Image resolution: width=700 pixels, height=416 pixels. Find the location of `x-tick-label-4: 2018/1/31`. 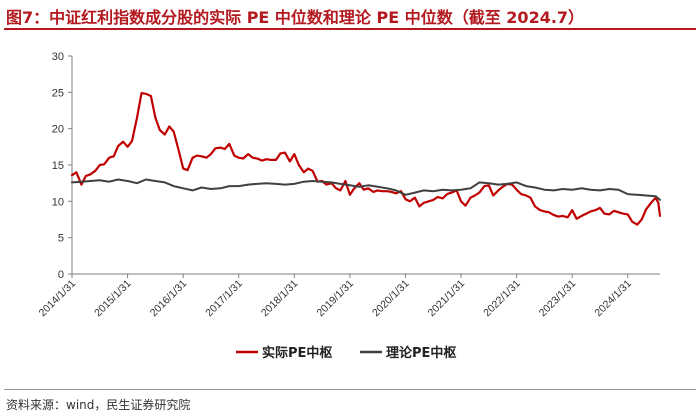

x-tick-label-4: 2018/1/31 is located at coordinates (280, 299).